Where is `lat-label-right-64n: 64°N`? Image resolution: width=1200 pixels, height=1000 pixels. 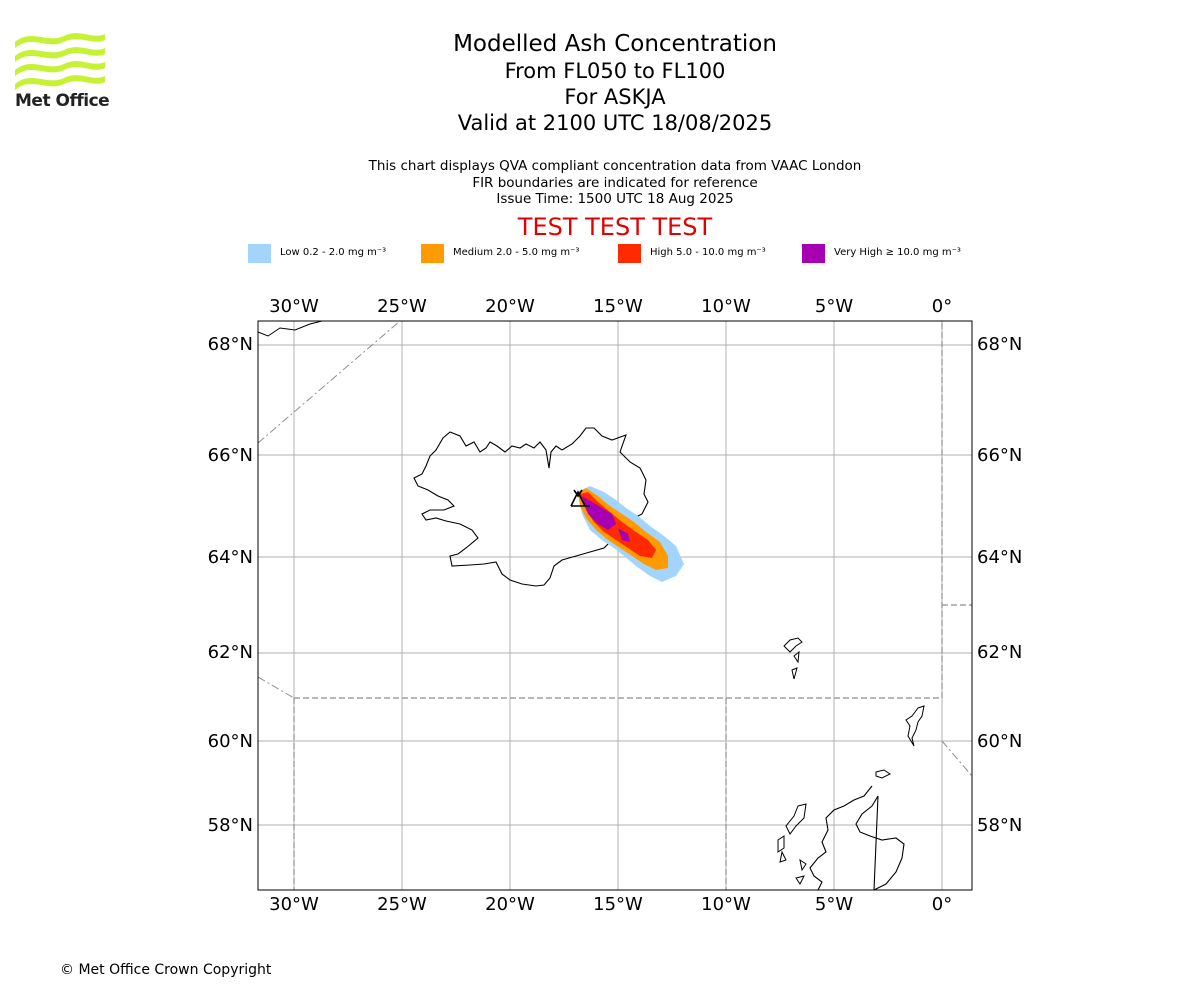
lat-label-right-64n: 64°N is located at coordinates (999, 557).